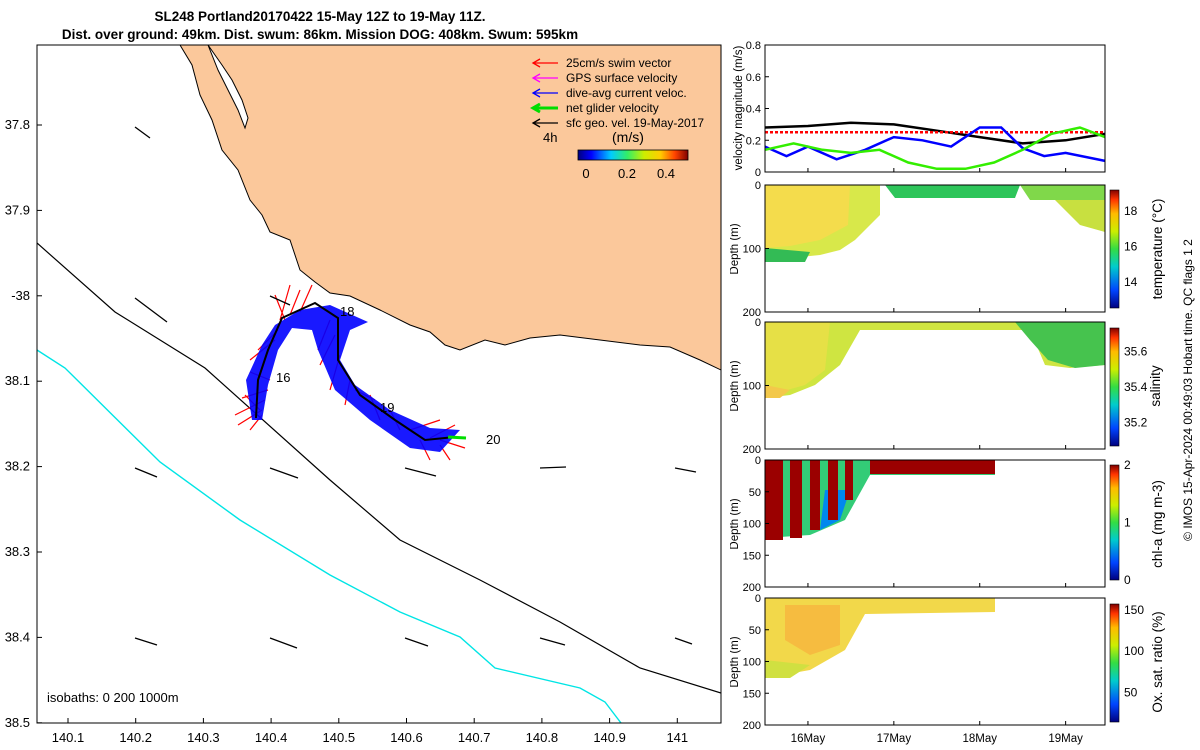 This screenshot has width=1200, height=750. What do you see at coordinates (339, 737) in the screenshot?
I see `map-xtick-label: 140.5` at bounding box center [339, 737].